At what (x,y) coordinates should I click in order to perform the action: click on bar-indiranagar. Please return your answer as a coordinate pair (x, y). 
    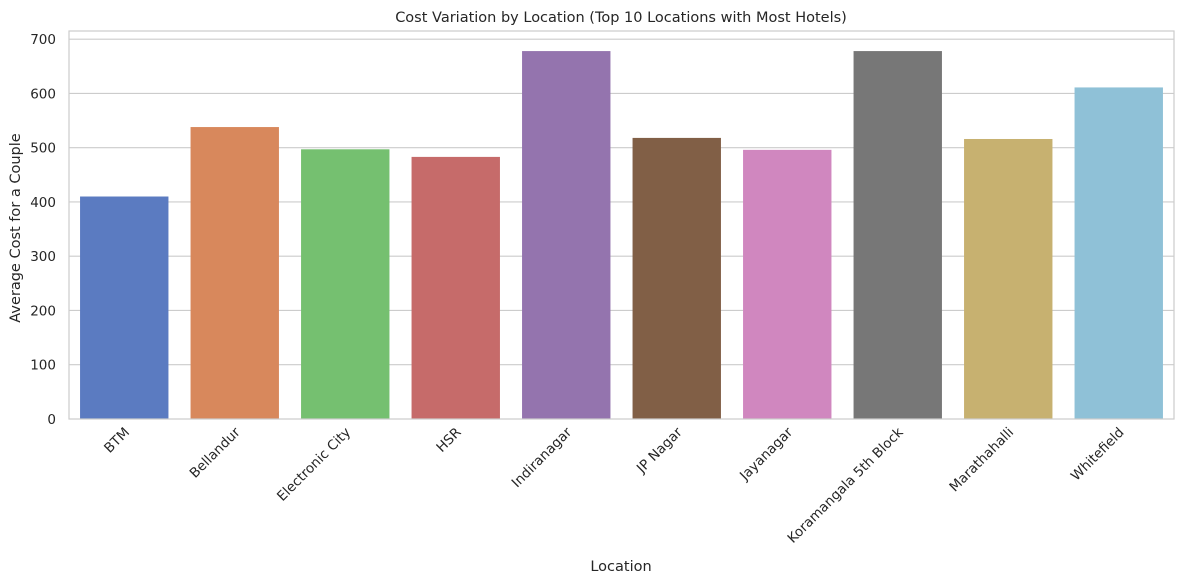
    Looking at the image, I should click on (566, 235).